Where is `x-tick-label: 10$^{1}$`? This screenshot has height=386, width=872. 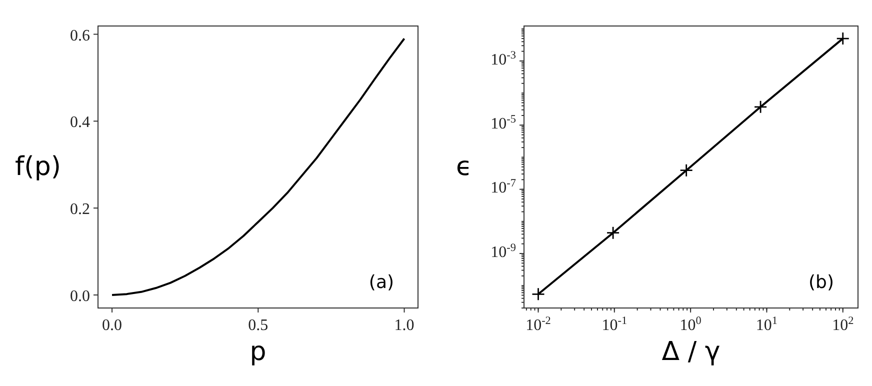 x-tick-label: 10$^{1}$ is located at coordinates (767, 324).